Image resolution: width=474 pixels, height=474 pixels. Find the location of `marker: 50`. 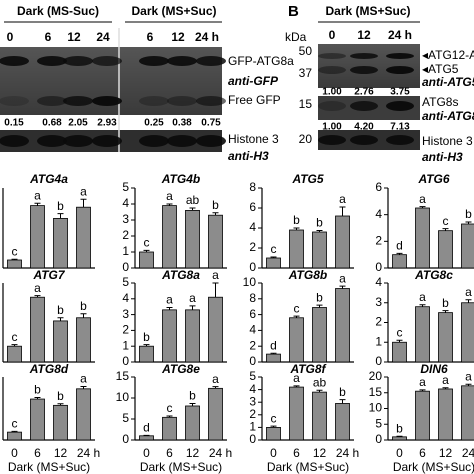

marker: 50 is located at coordinates (306, 51).